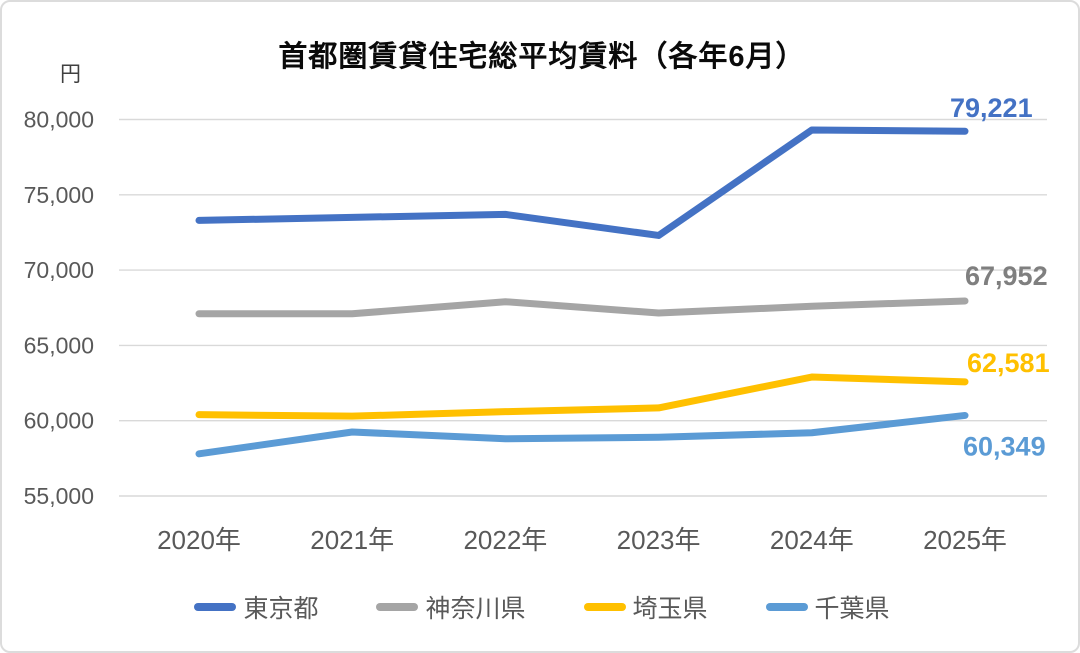 Image resolution: width=1080 pixels, height=653 pixels. I want to click on y-tick-label: 55,000, so click(59, 496).